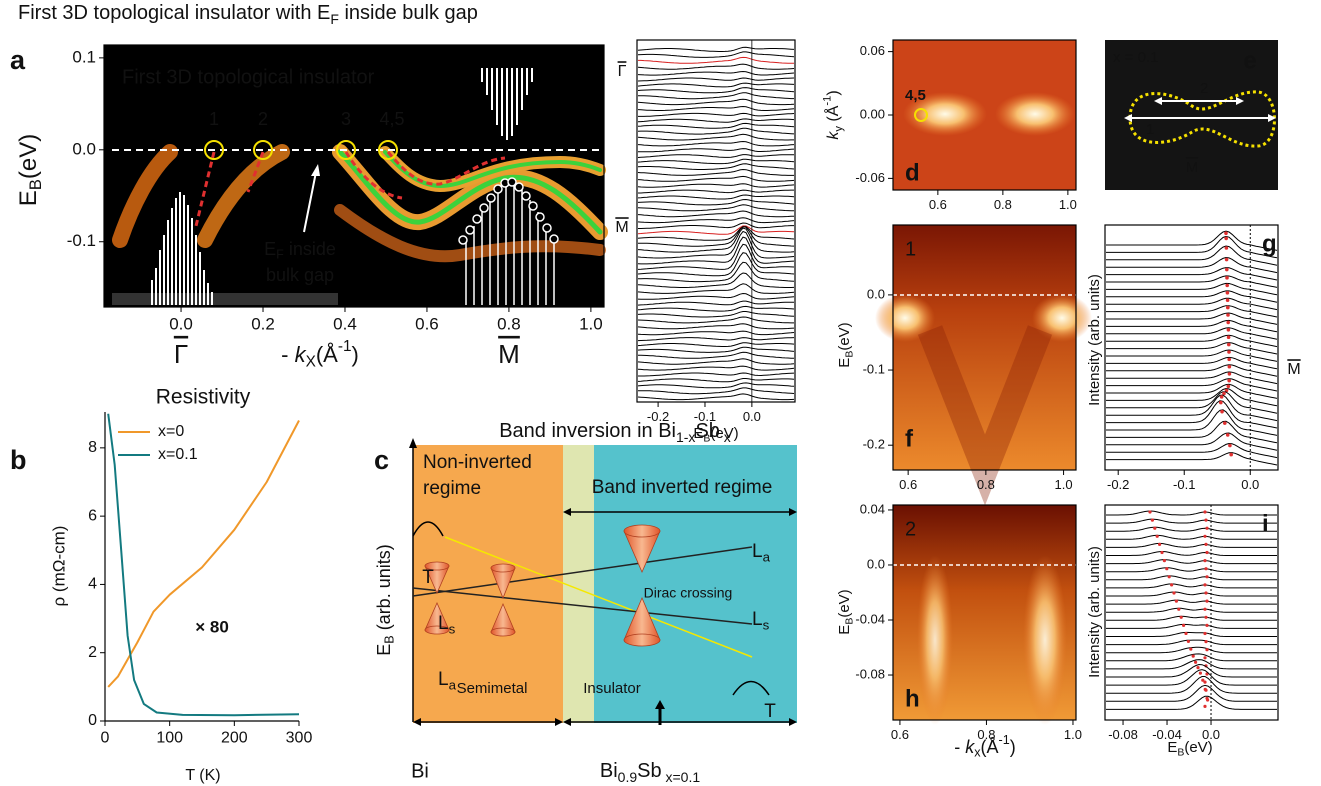 Image resolution: width=1321 pixels, height=786 pixels. What do you see at coordinates (263, 119) in the screenshot?
I see `crossing-label: 2` at bounding box center [263, 119].